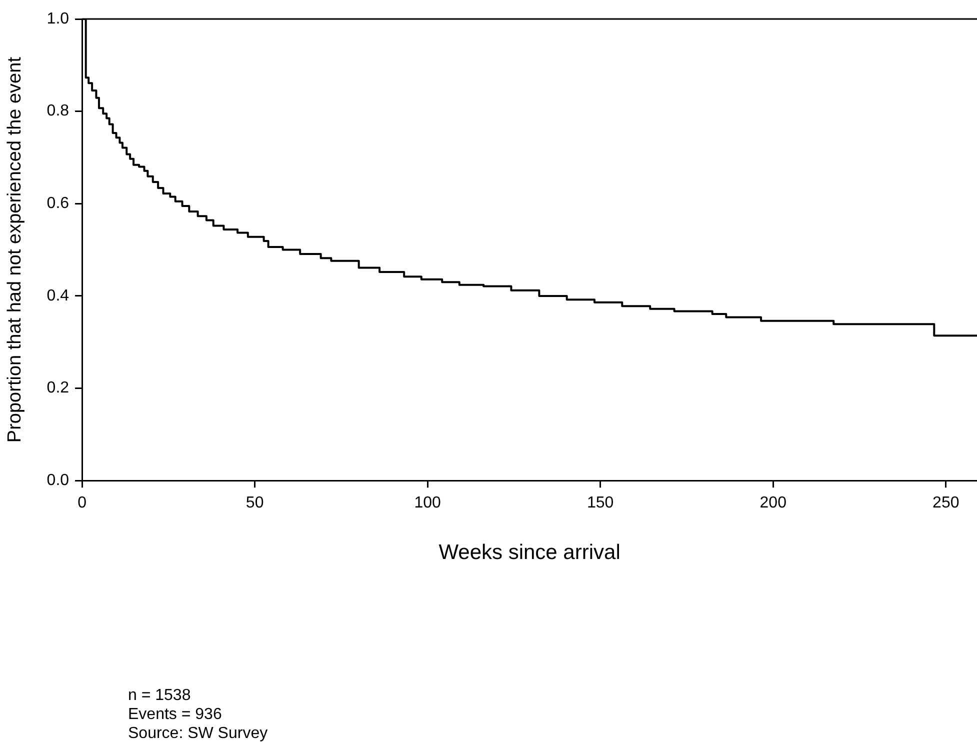 Image resolution: width=977 pixels, height=742 pixels. I want to click on x-tick-label: 100, so click(428, 503).